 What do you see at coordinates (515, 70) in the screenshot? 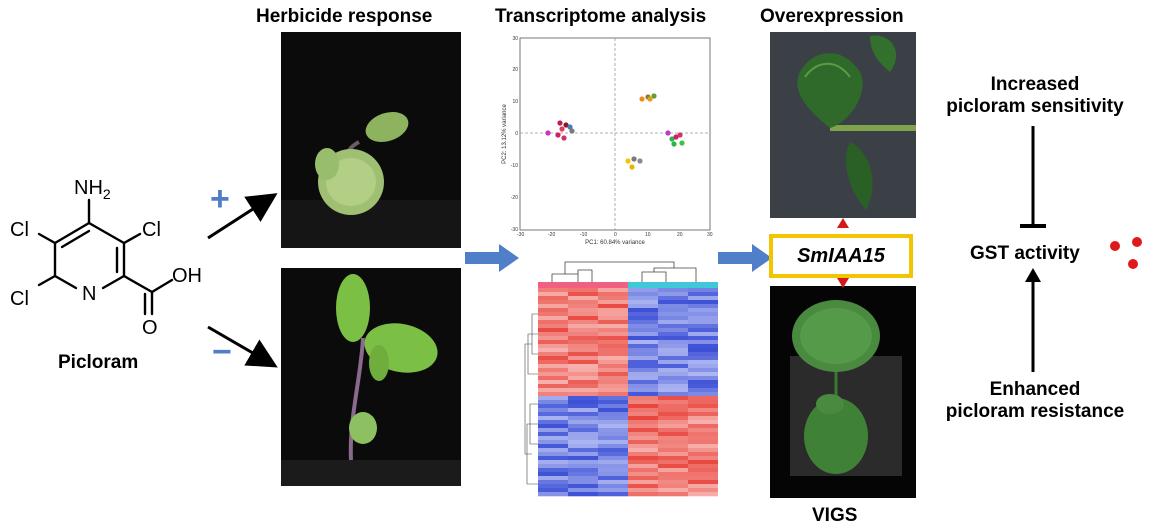
I see `pca-y-tick: 20` at bounding box center [515, 70].